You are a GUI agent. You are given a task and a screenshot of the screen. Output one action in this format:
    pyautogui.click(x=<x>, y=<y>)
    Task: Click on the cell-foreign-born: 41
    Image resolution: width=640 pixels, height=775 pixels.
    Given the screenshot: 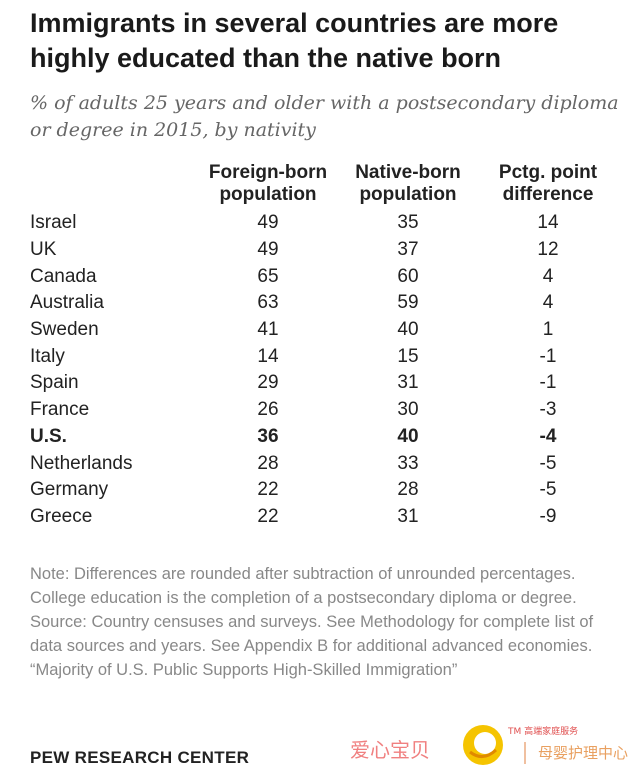 What is the action you would take?
    pyautogui.click(x=268, y=330)
    